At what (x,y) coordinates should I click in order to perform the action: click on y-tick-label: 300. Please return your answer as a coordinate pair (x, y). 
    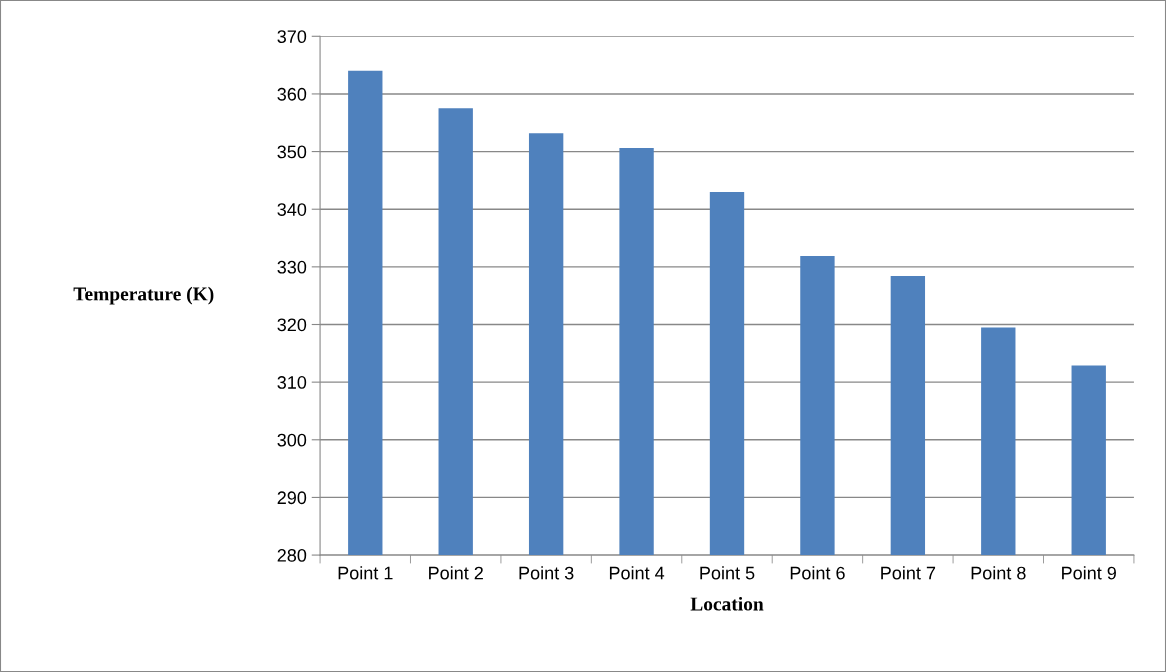
    Looking at the image, I should click on (292, 440).